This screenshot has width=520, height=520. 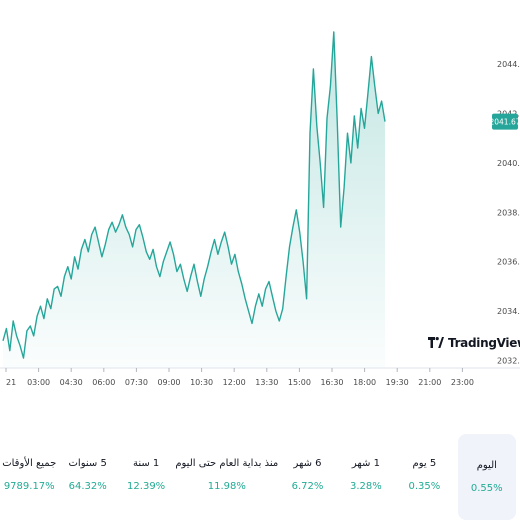 What do you see at coordinates (365, 463) in the screenshot?
I see `period-label: 1 شهر` at bounding box center [365, 463].